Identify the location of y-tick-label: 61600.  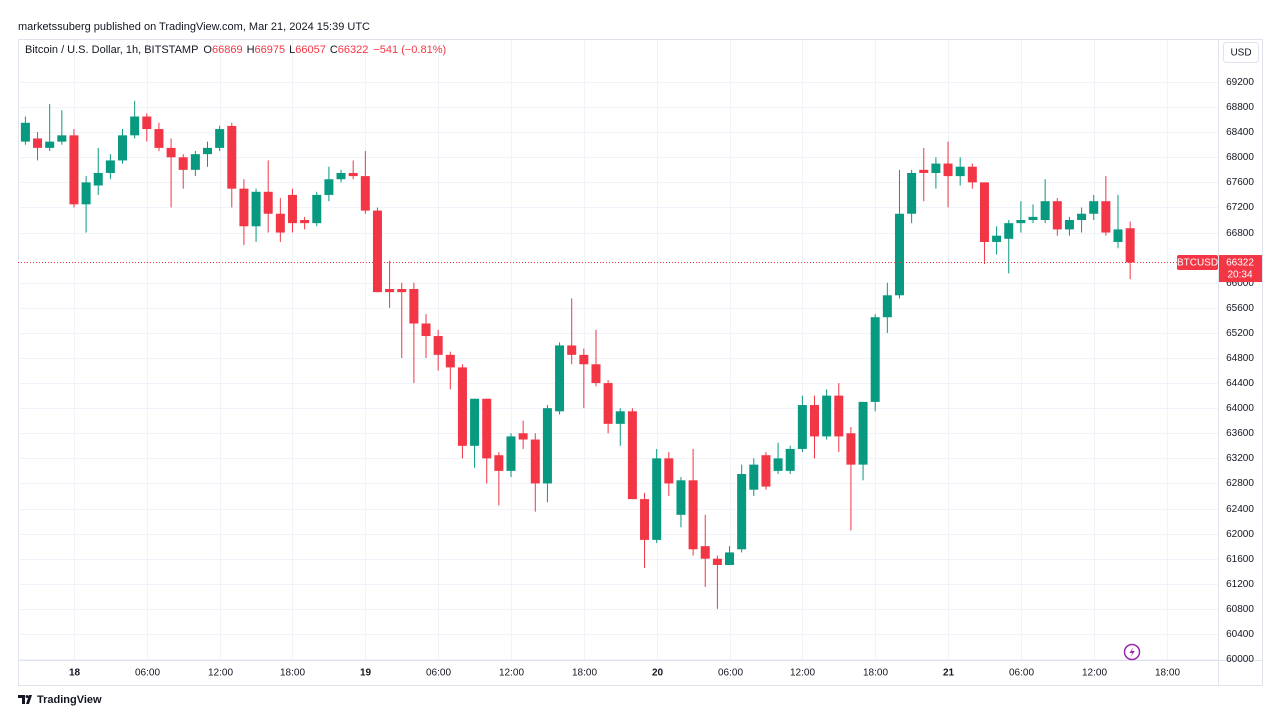
(1240, 559).